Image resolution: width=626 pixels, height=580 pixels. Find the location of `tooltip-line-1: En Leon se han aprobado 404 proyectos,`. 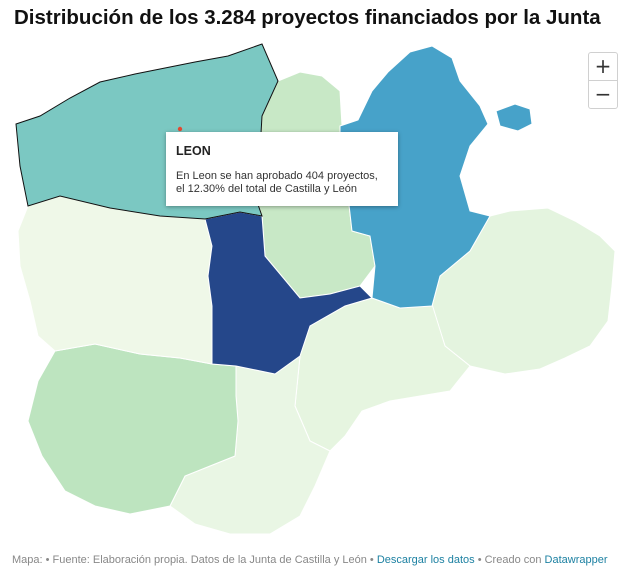

tooltip-line-1: En Leon se han aprobado 404 proyectos, is located at coordinates (277, 176).